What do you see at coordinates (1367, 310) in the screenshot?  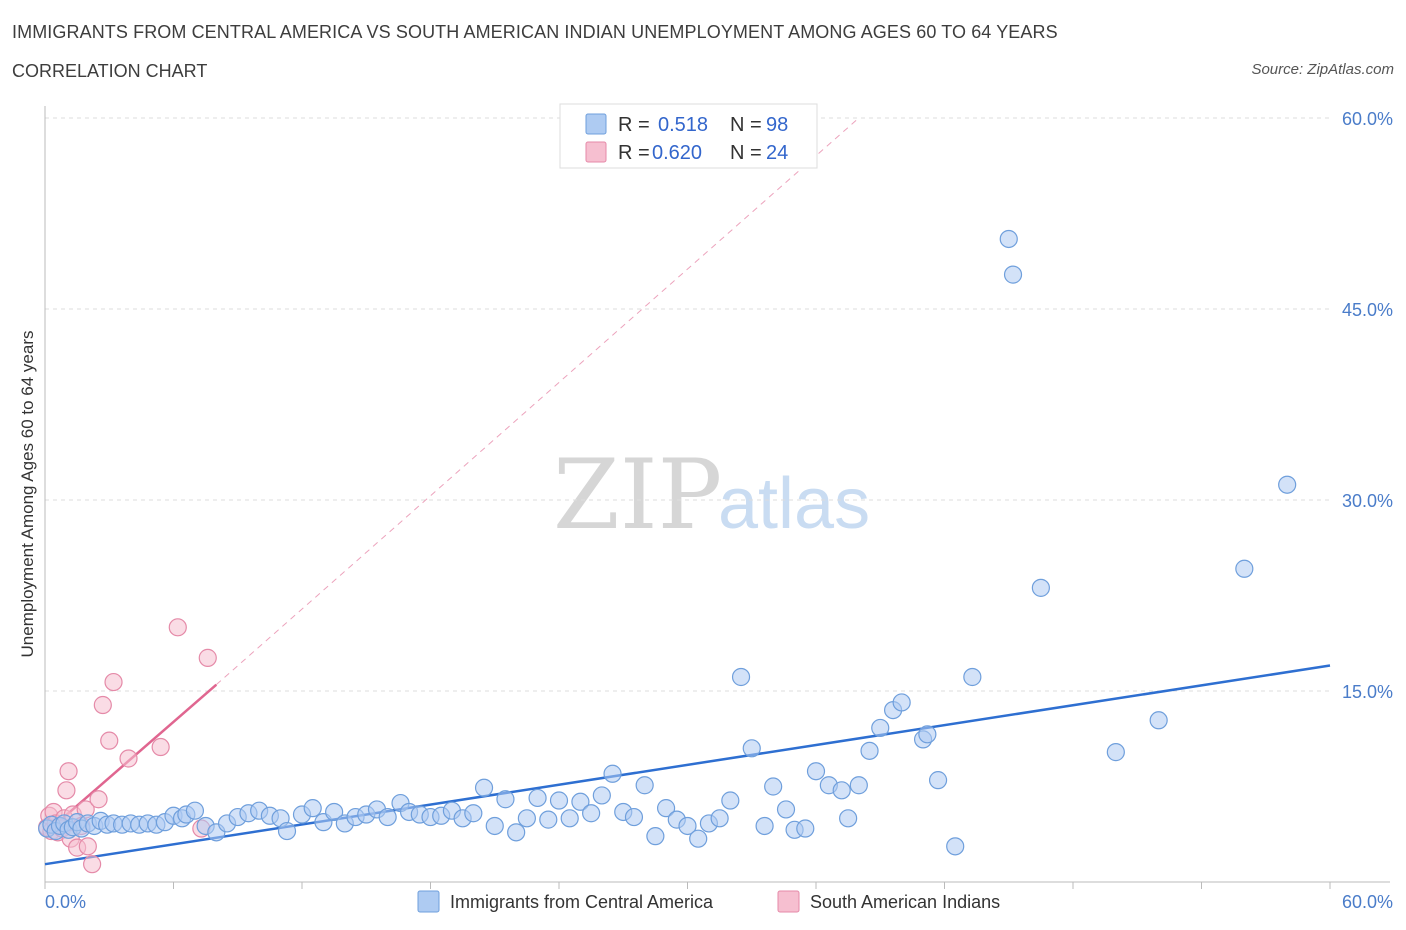 I see `y-tick-label-2: 45.0%` at bounding box center [1367, 310].